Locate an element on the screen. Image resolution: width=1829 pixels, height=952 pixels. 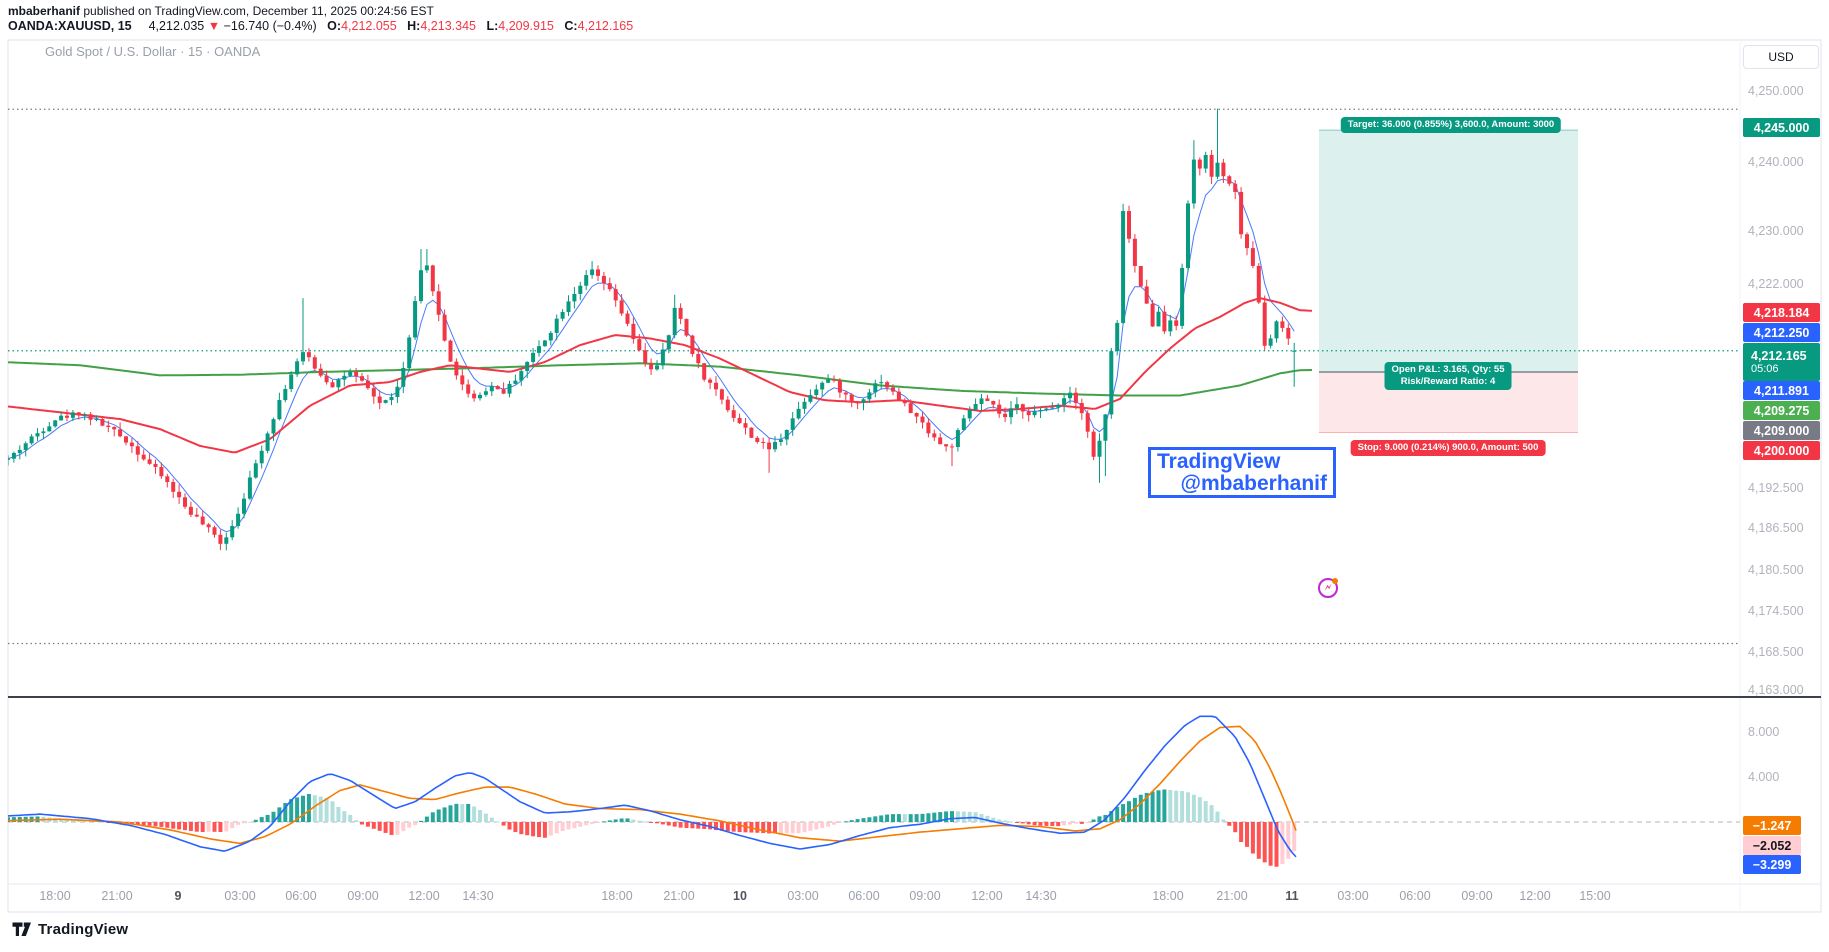
price-axis-label: 4,222.000 is located at coordinates (1776, 284).